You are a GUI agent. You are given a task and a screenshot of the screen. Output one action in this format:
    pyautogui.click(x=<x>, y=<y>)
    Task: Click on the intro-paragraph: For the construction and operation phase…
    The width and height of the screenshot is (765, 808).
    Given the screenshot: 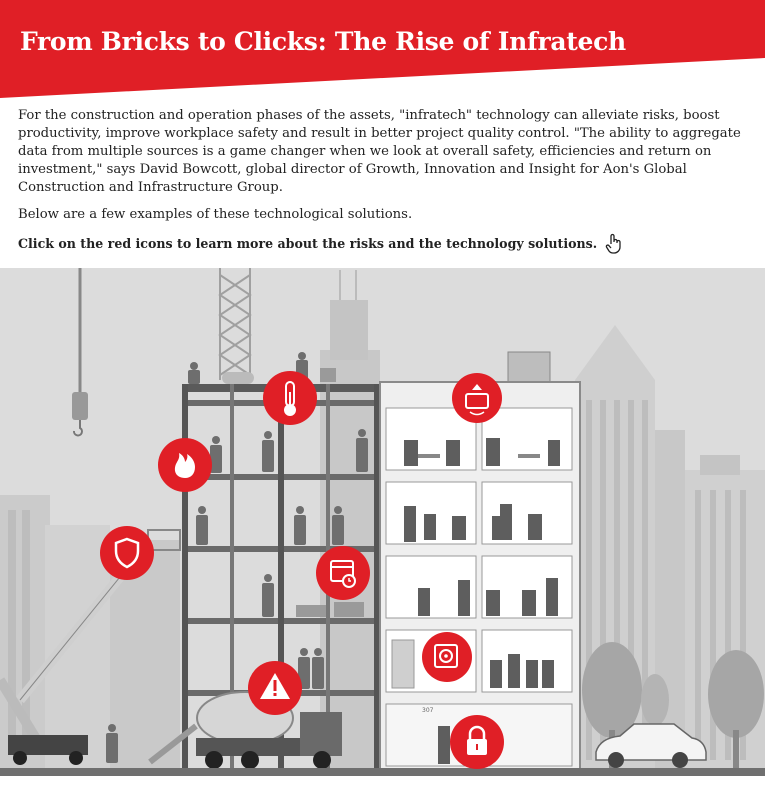 What is the action you would take?
    pyautogui.click(x=379, y=151)
    